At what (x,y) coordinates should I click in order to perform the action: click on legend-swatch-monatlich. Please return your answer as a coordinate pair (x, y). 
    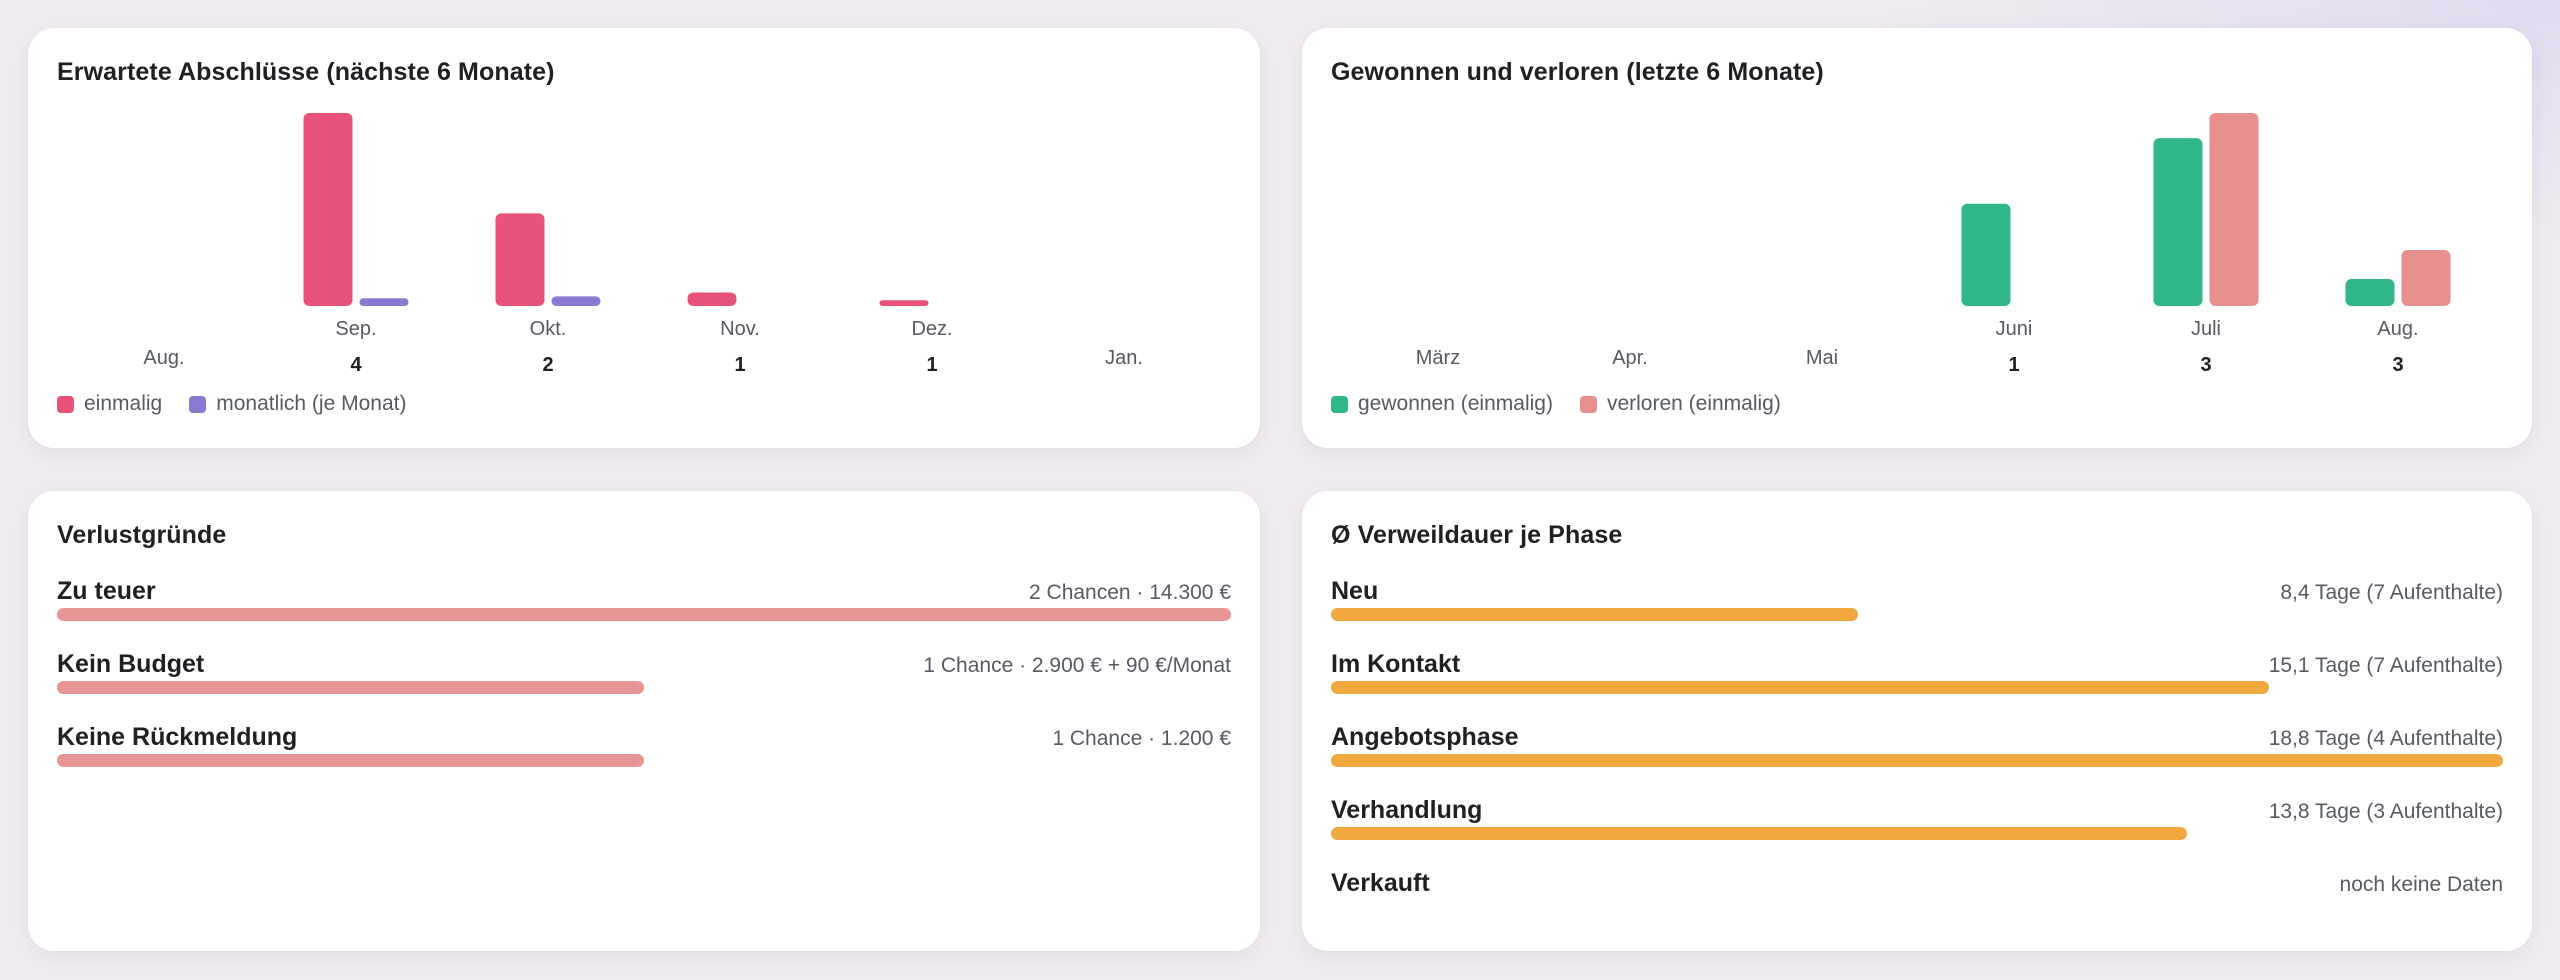
    Looking at the image, I should click on (198, 404).